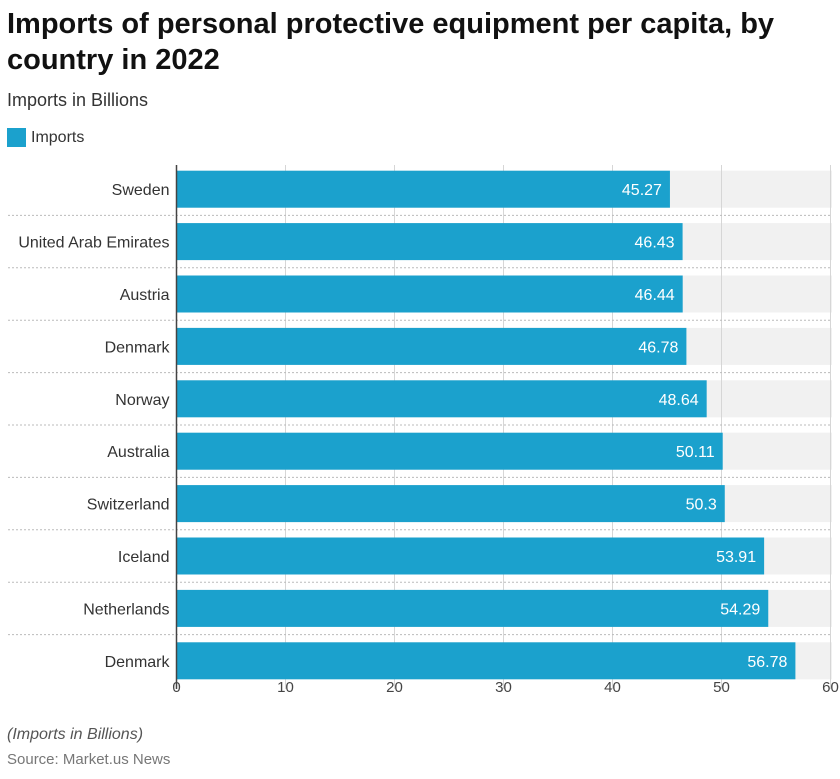 The width and height of the screenshot is (840, 779). I want to click on x-tick-label: 50, so click(721, 687).